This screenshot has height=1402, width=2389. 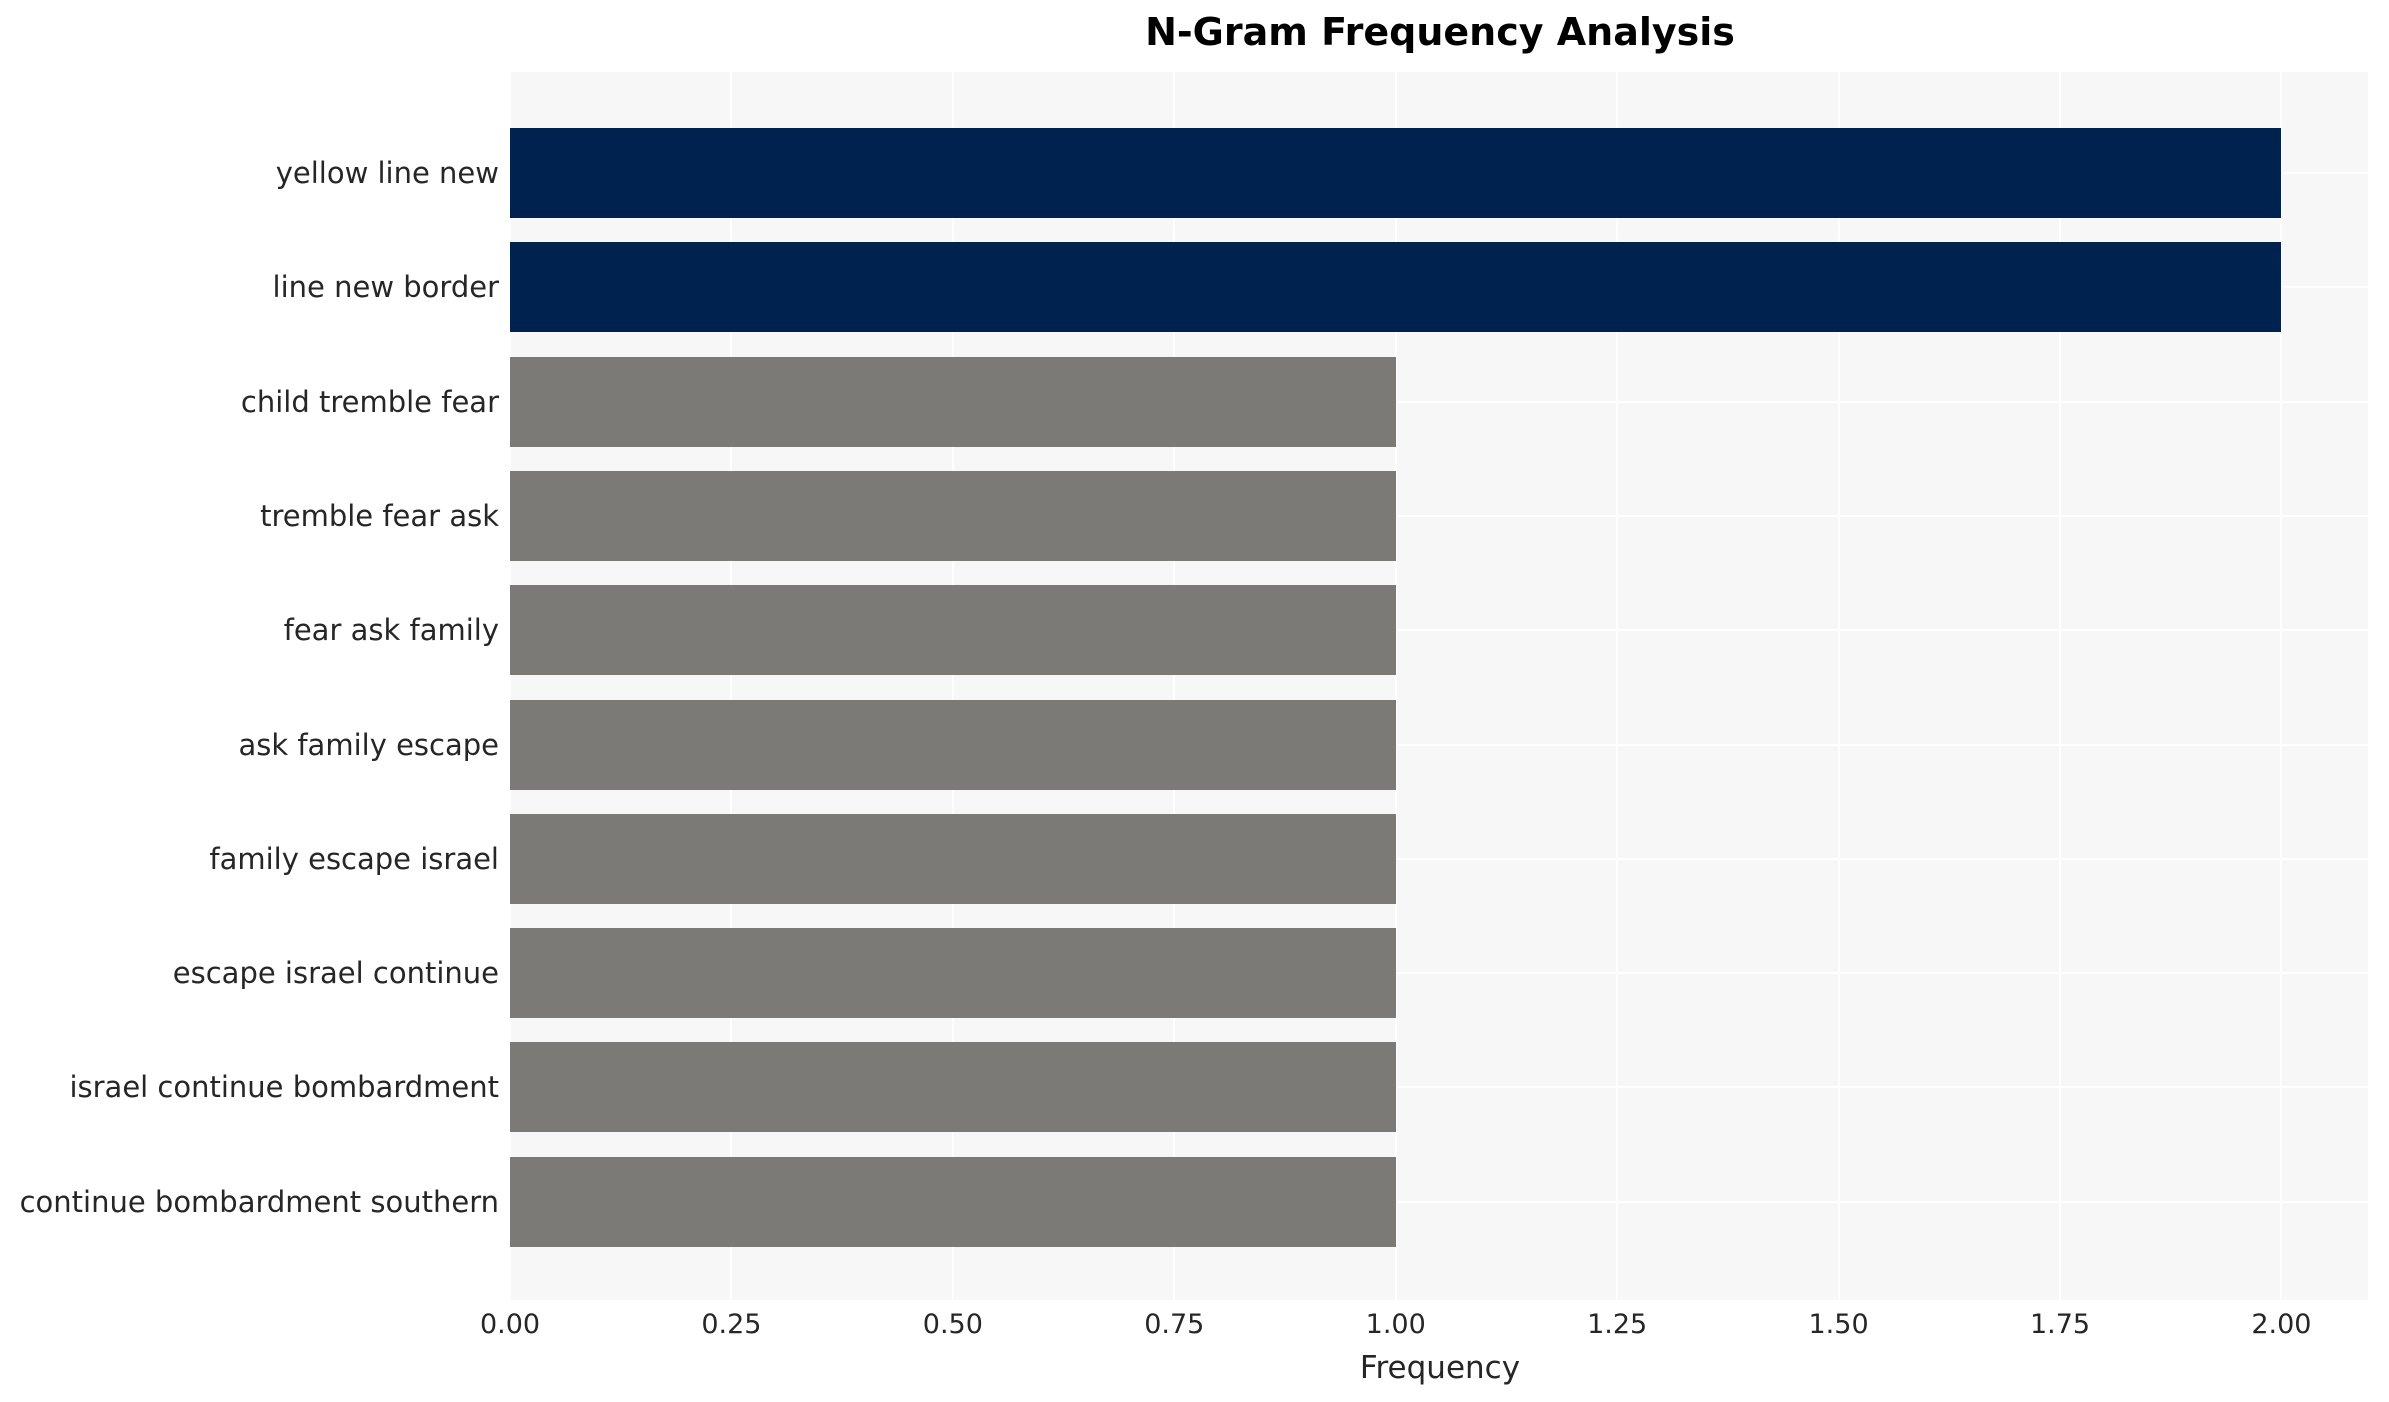 I want to click on category-label: continue bombardment southern, so click(x=259, y=1201).